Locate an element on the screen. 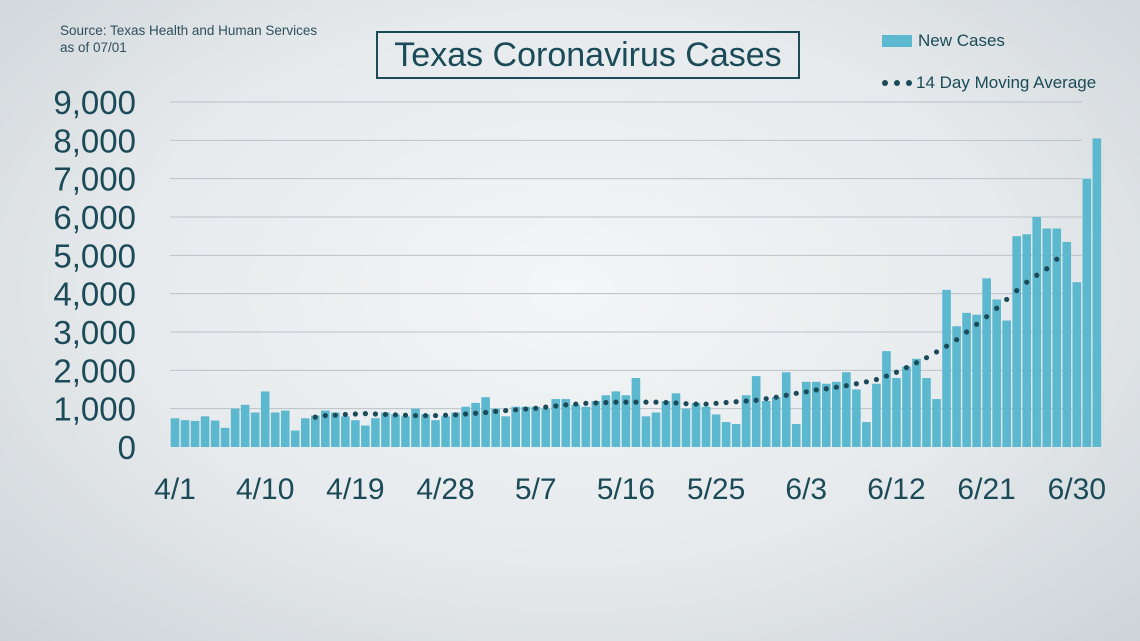 This screenshot has height=641, width=1140. x-tick-label: 6/30 is located at coordinates (1077, 489).